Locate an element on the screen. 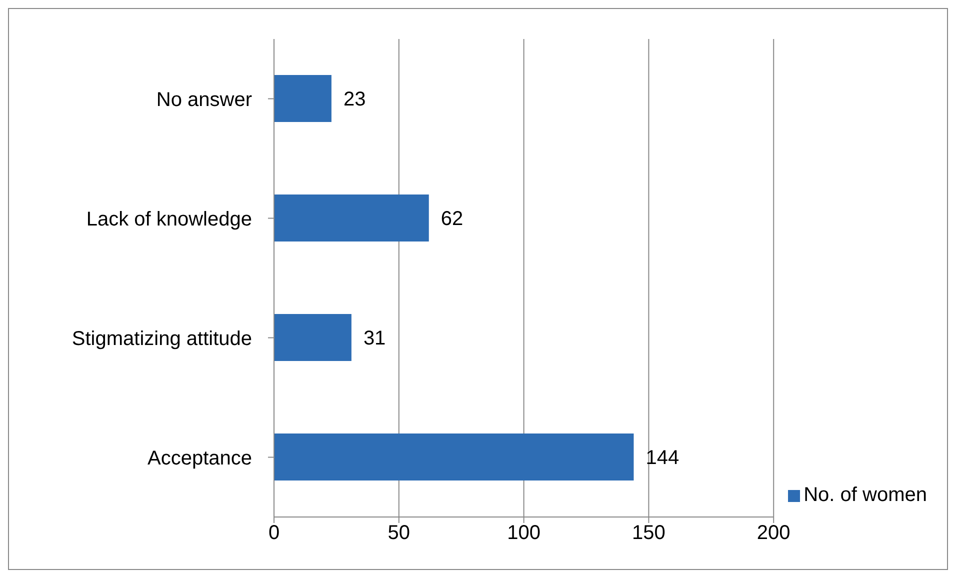  y-tick-label: Lack of knowledge is located at coordinates (169, 219).